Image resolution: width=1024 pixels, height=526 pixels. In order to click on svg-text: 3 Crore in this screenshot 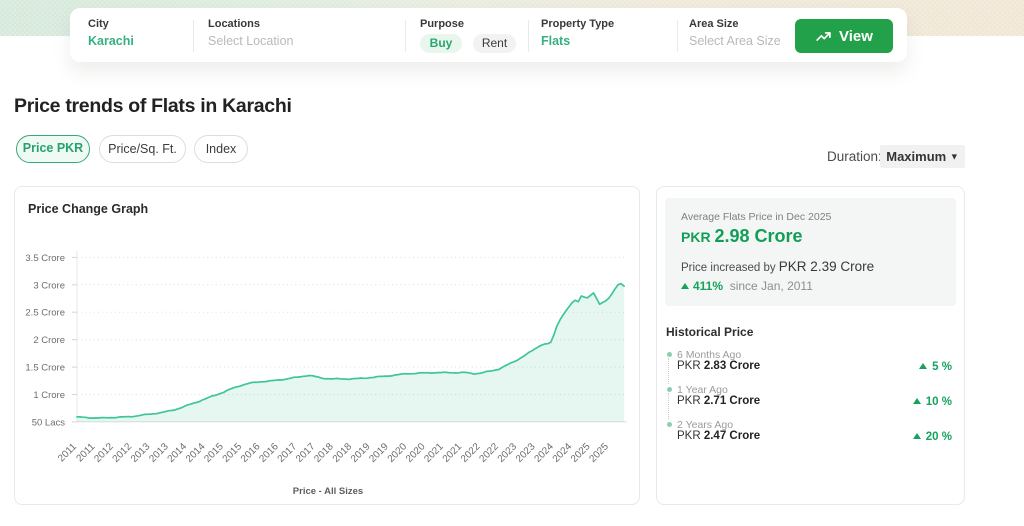, I will do `click(49, 285)`.